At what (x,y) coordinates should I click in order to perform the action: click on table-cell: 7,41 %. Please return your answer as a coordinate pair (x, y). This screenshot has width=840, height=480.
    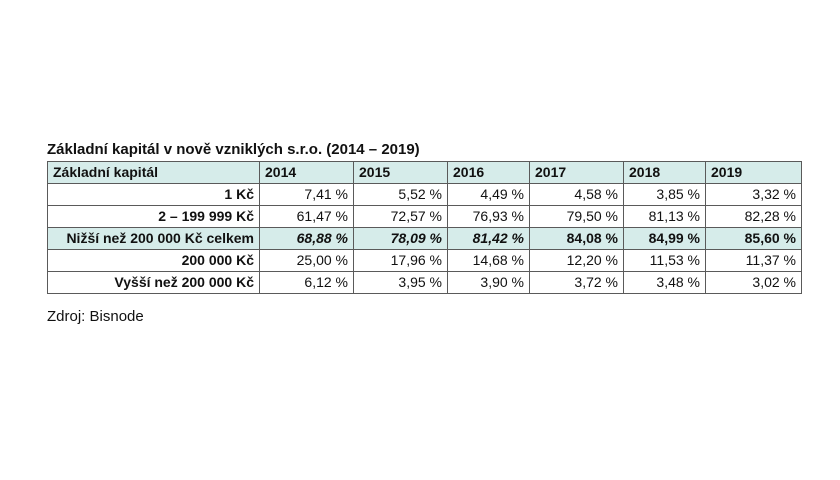
    Looking at the image, I should click on (306, 194).